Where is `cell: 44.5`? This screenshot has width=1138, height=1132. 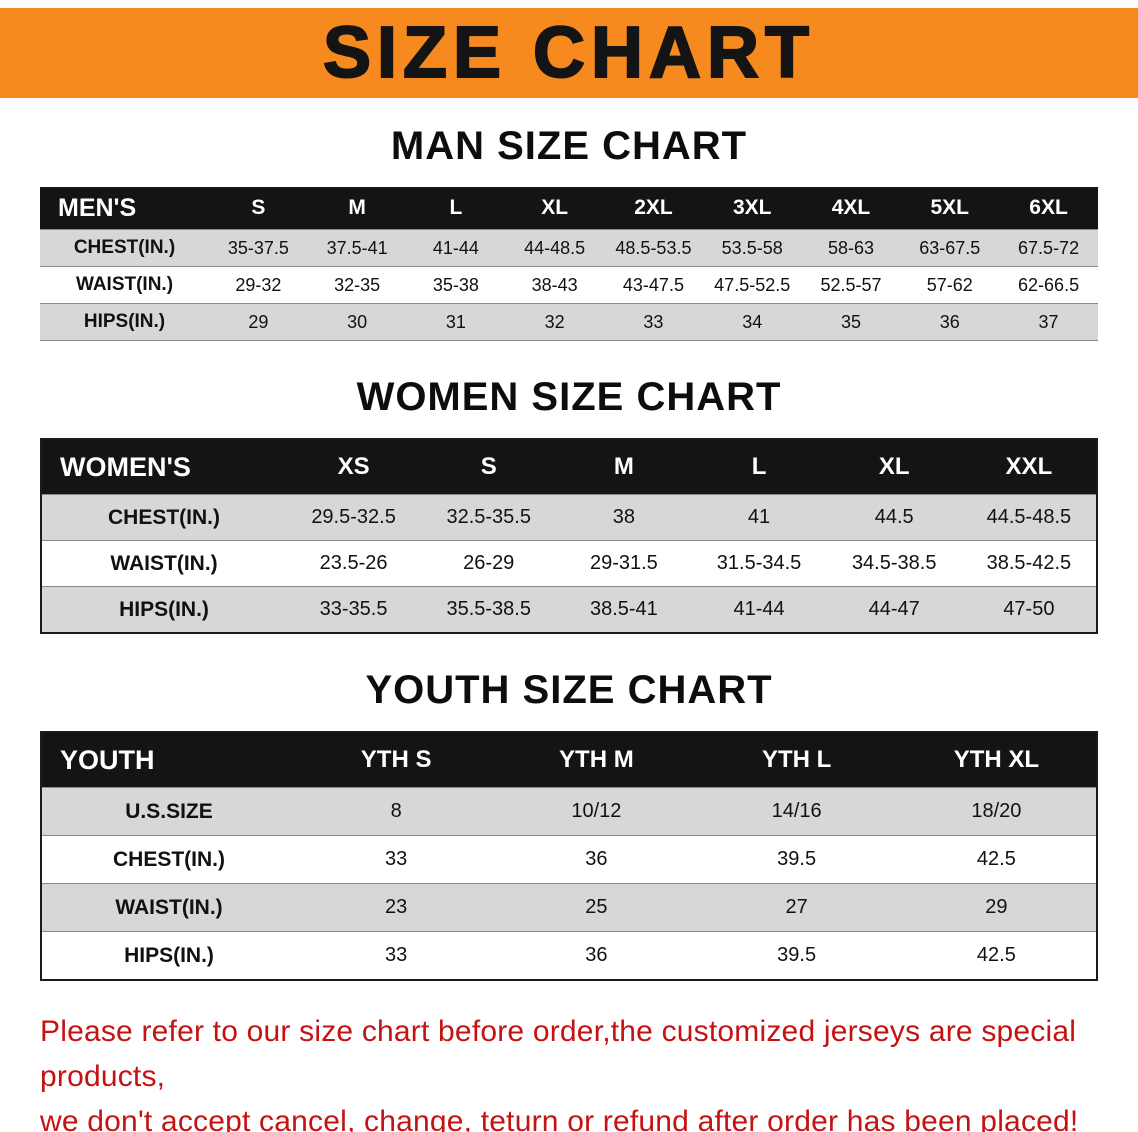 cell: 44.5 is located at coordinates (894, 517).